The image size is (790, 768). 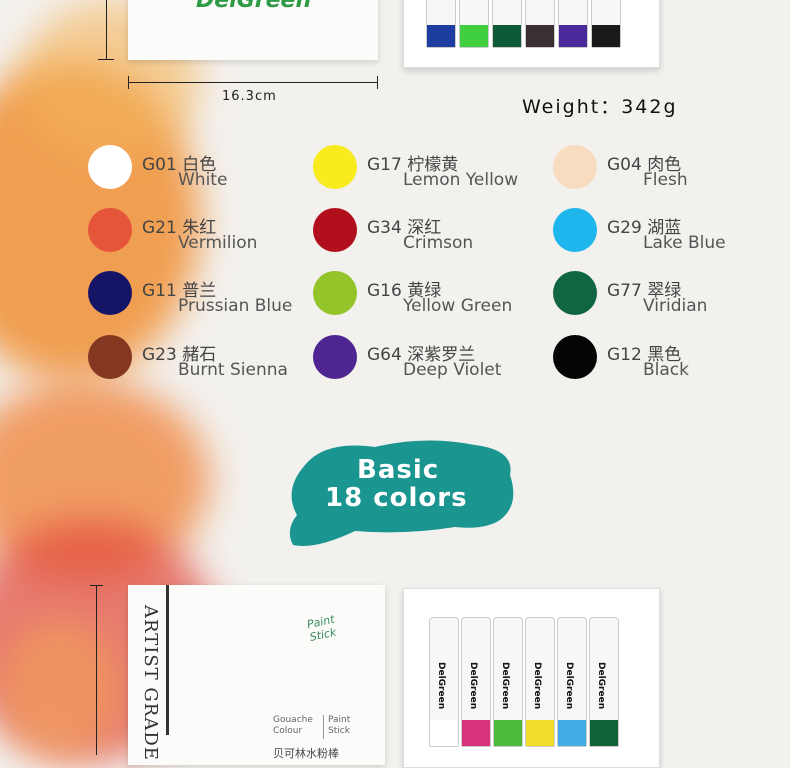 I want to click on top-product-box: DelGreen, so click(x=253, y=30).